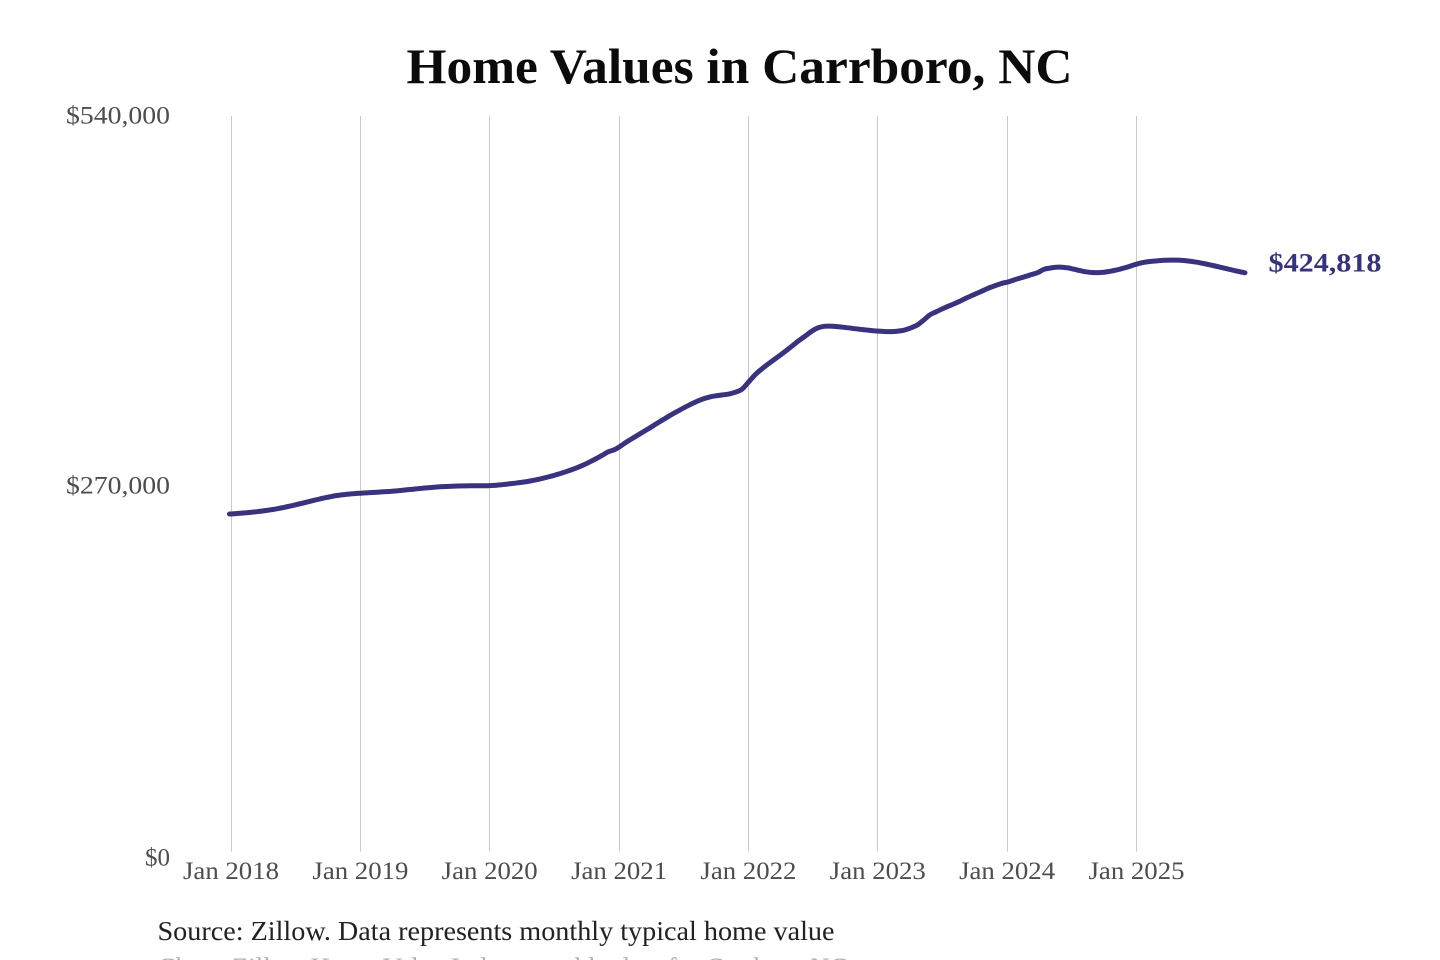 The height and width of the screenshot is (960, 1440). What do you see at coordinates (740, 66) in the screenshot?
I see `svg-text: Home Values in Carrboro, NC` at bounding box center [740, 66].